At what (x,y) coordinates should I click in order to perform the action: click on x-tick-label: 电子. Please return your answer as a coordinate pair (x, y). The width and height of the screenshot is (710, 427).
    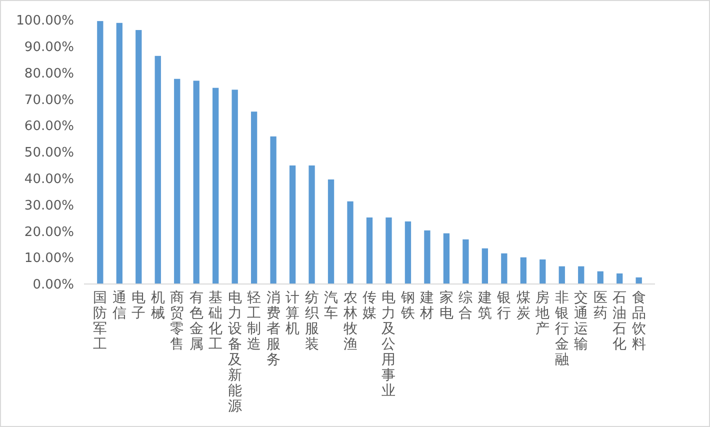
    Looking at the image, I should click on (139, 306).